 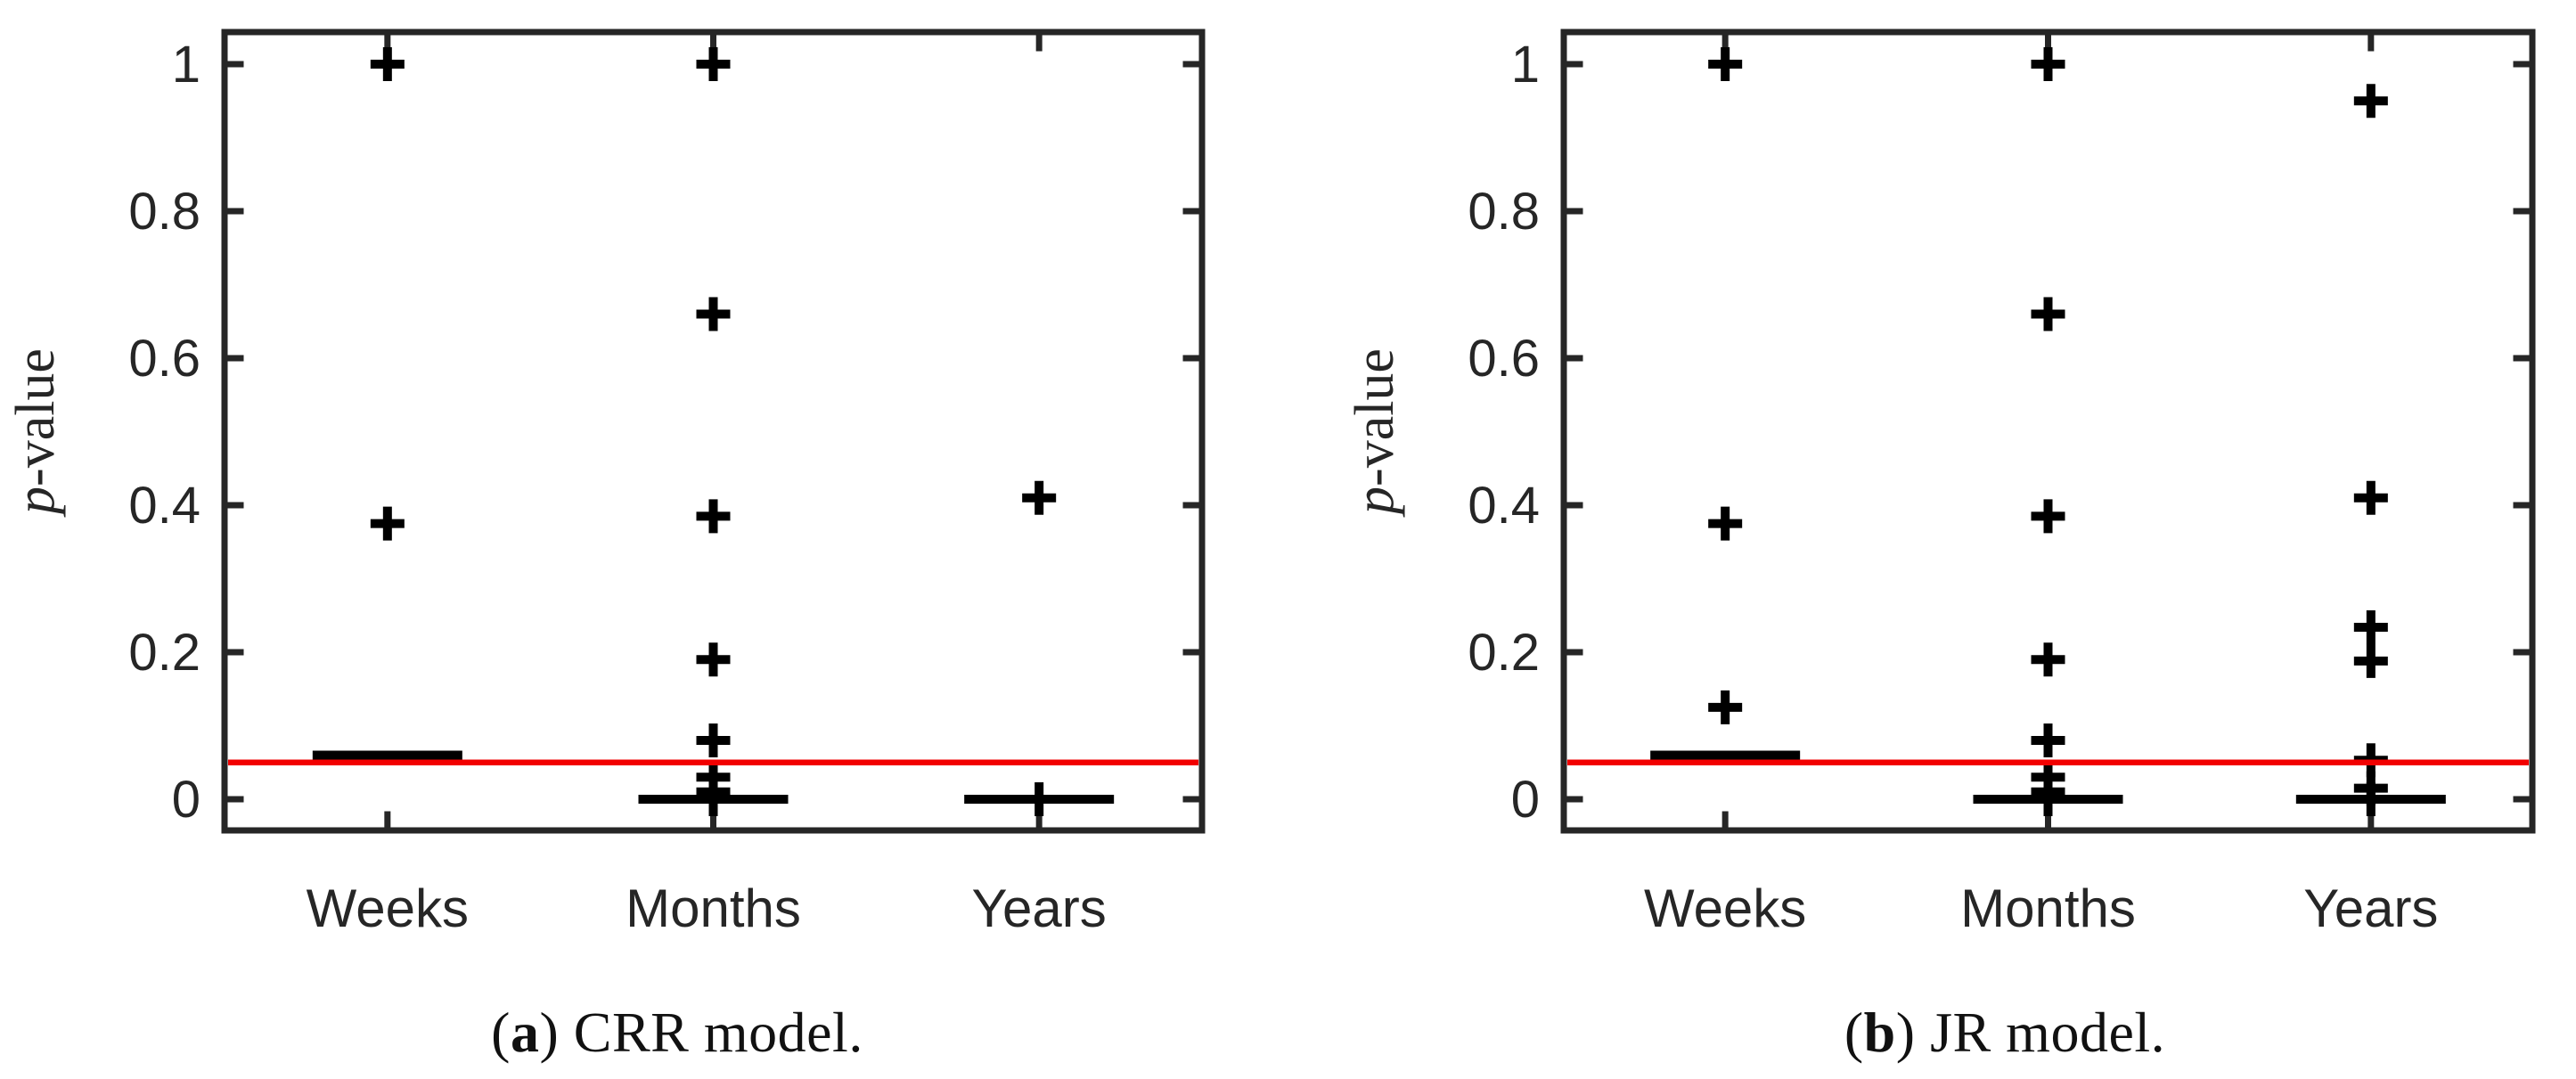 What do you see at coordinates (2030, 1032) in the screenshot?
I see `caption-b-text: ) JR model.` at bounding box center [2030, 1032].